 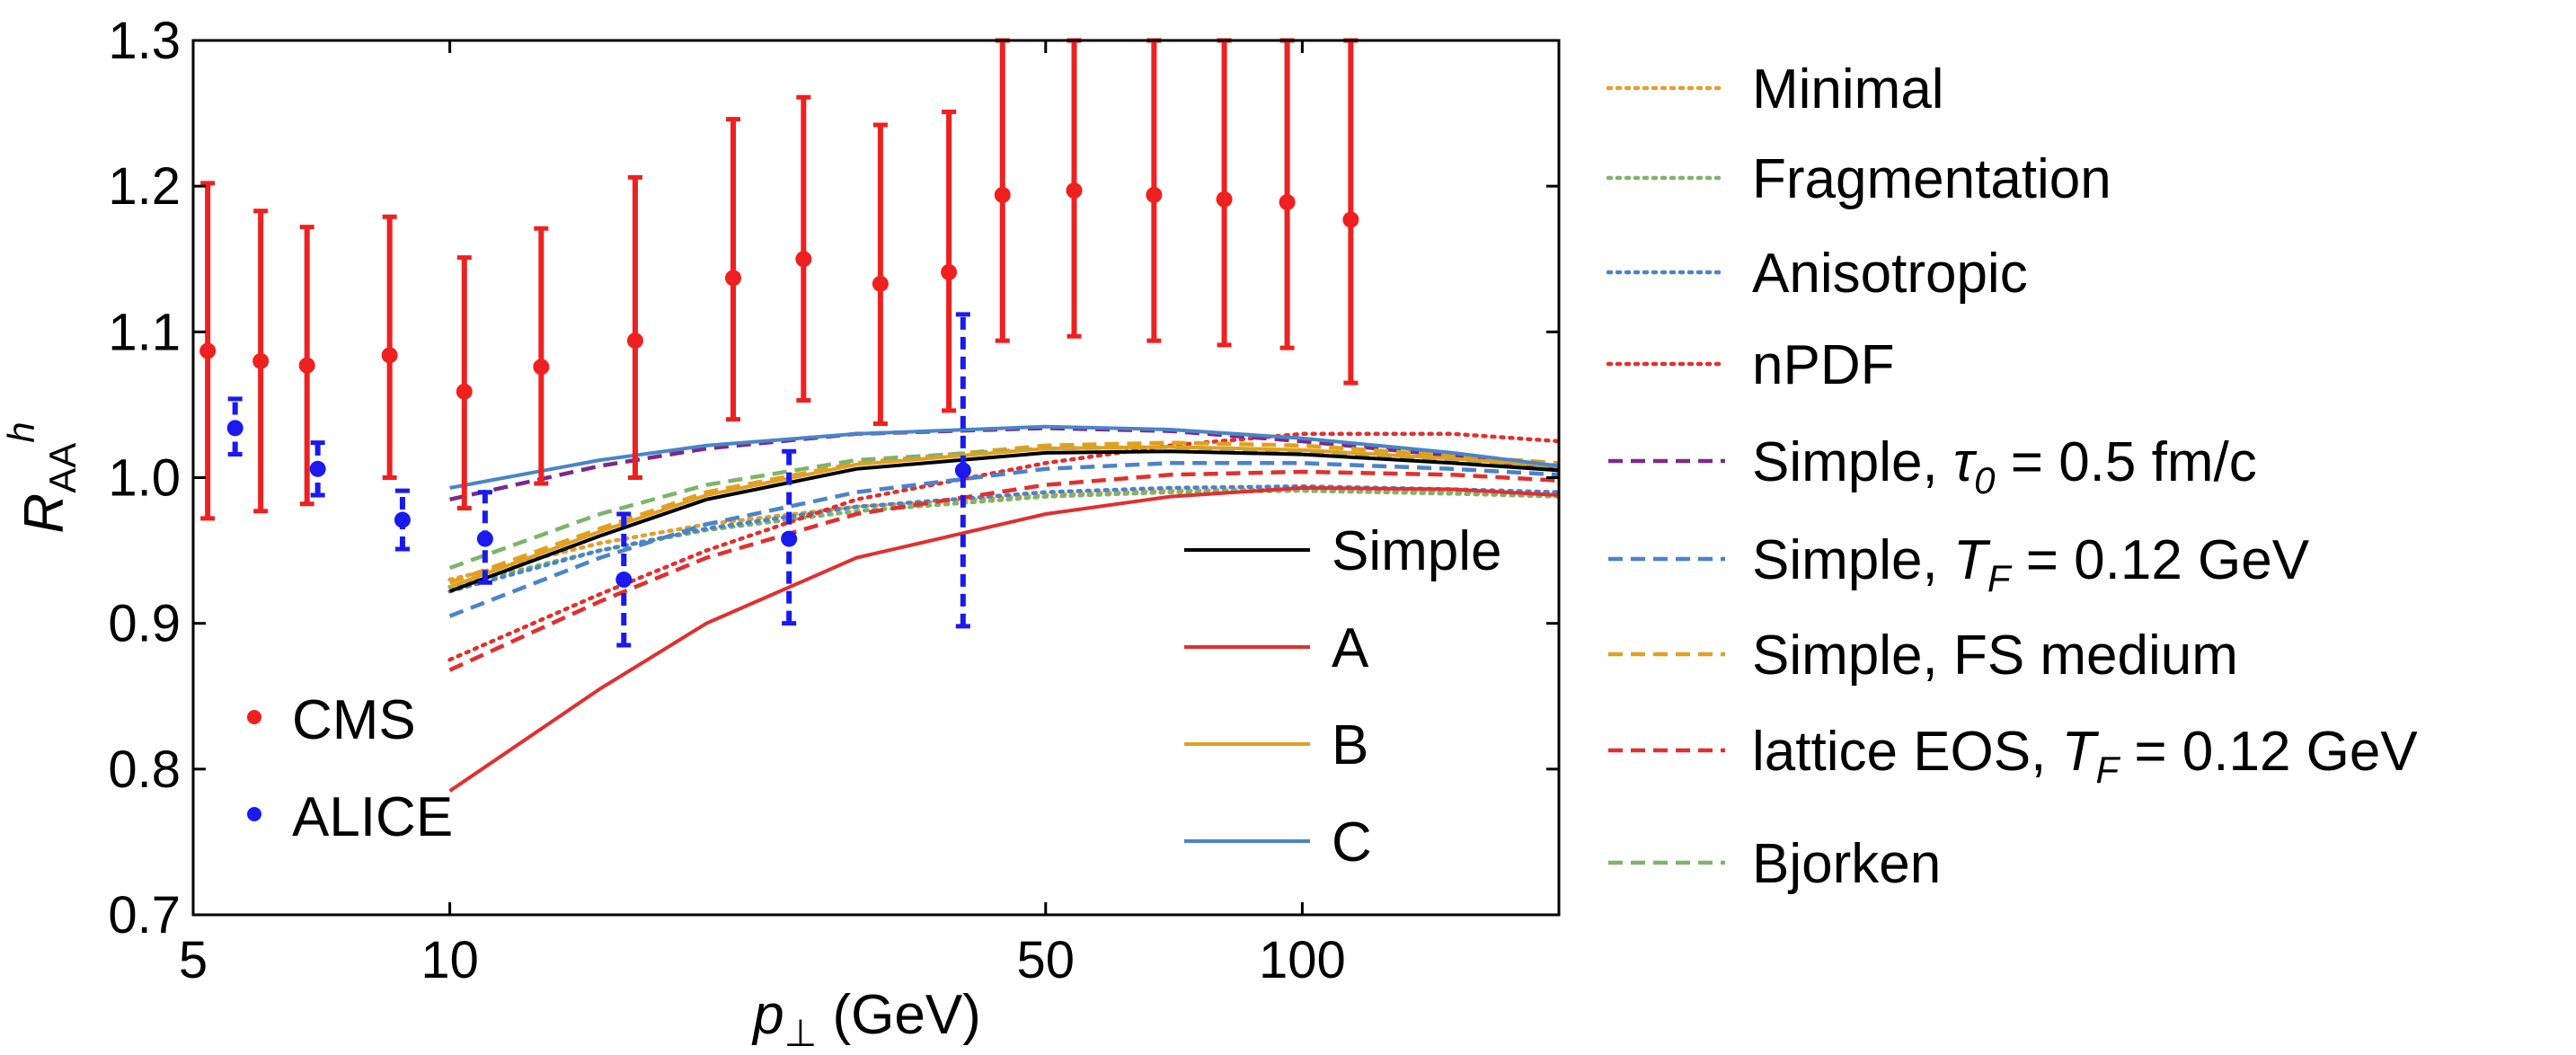 What do you see at coordinates (144, 624) in the screenshot?
I see `y-tick-label: 0.9` at bounding box center [144, 624].